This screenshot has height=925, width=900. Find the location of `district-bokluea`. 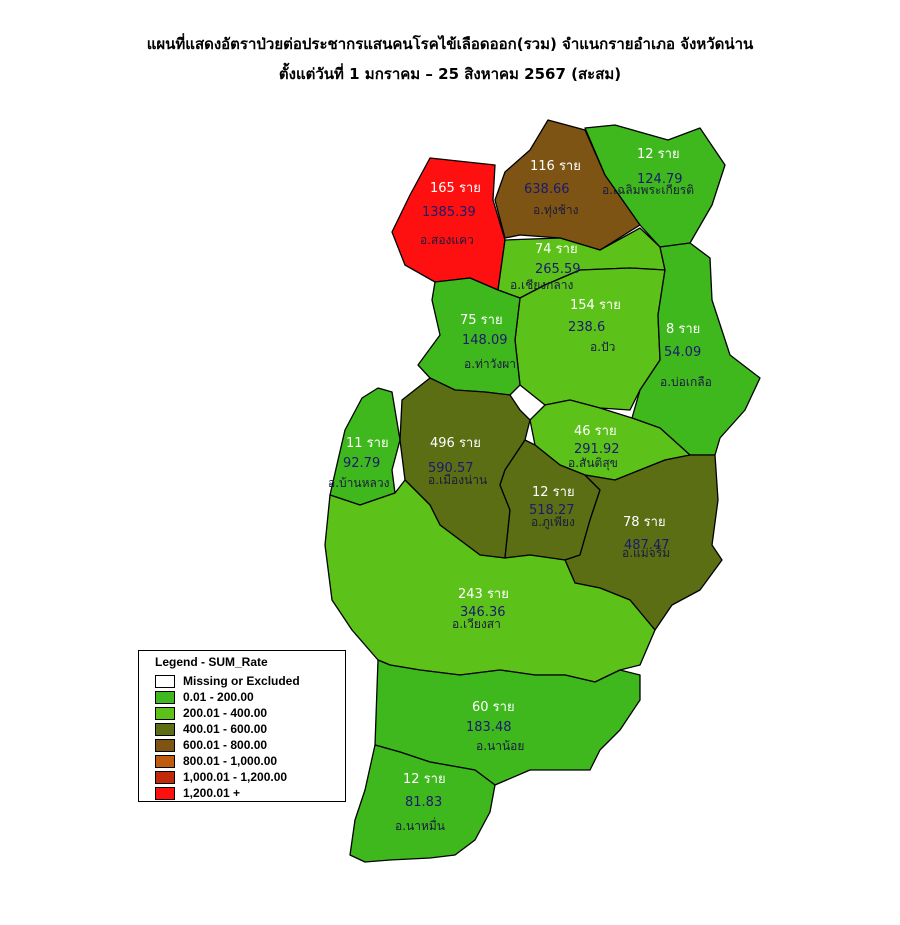

district-bokluea is located at coordinates (696, 349).